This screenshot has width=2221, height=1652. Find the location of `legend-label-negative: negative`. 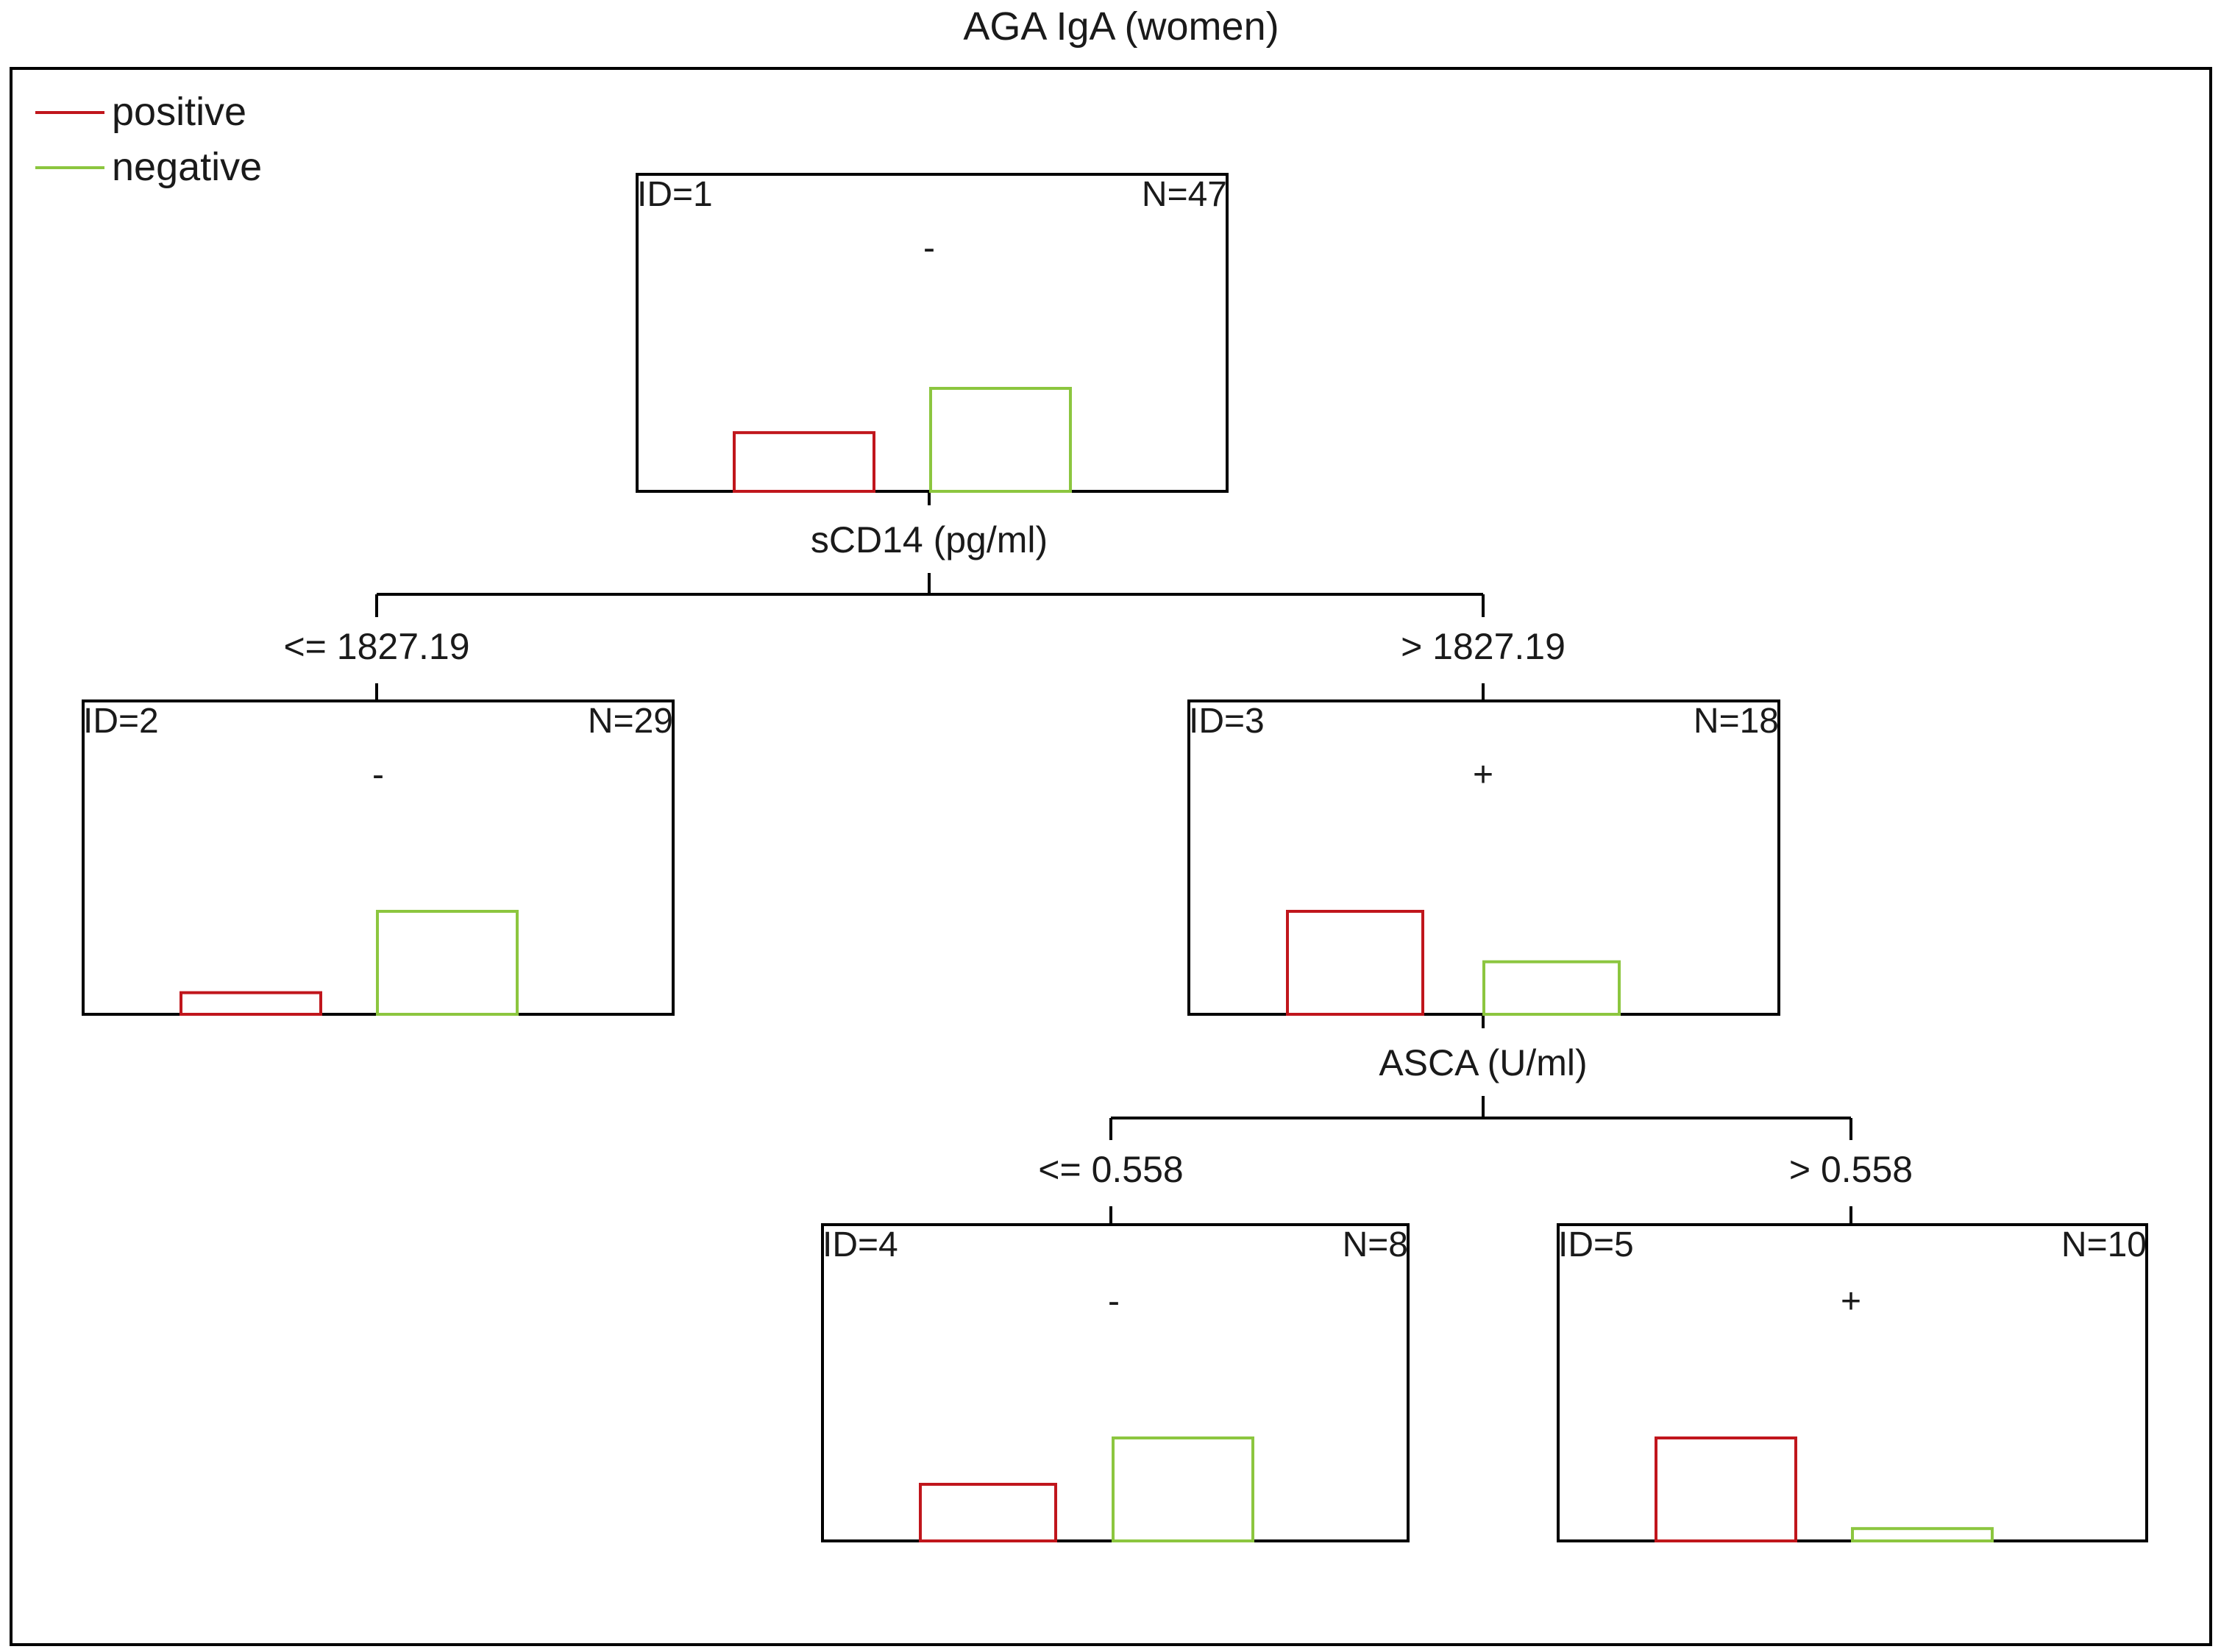

legend-label-negative: negative is located at coordinates (187, 167).